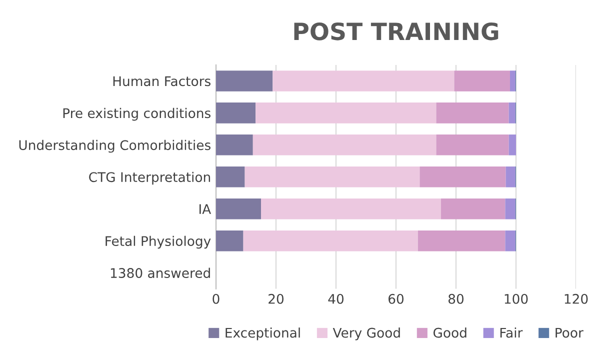 The image size is (600, 361). Describe the element at coordinates (276, 299) in the screenshot. I see `x-tick-label: 20` at that location.